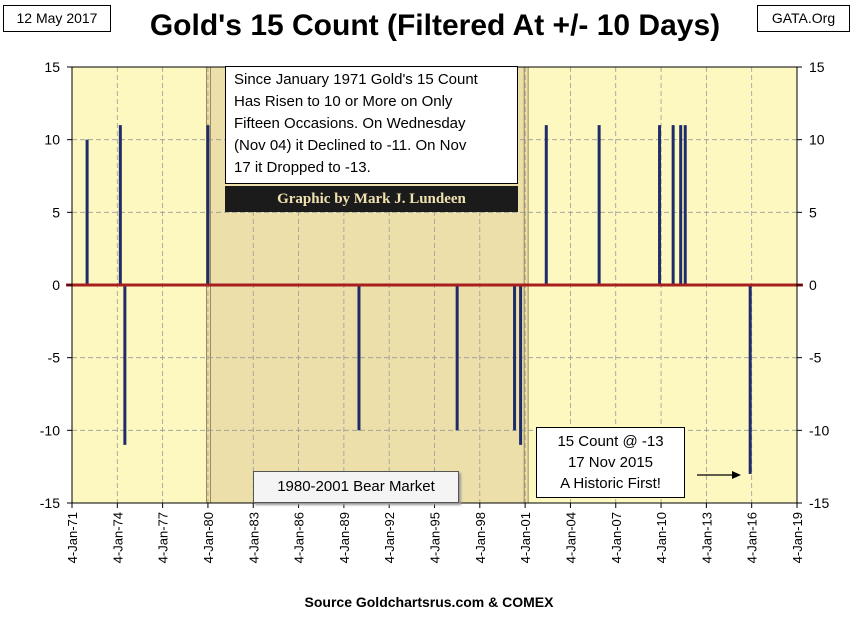  I want to click on note-line: Has Risen to 10 or More on Only, so click(343, 101).